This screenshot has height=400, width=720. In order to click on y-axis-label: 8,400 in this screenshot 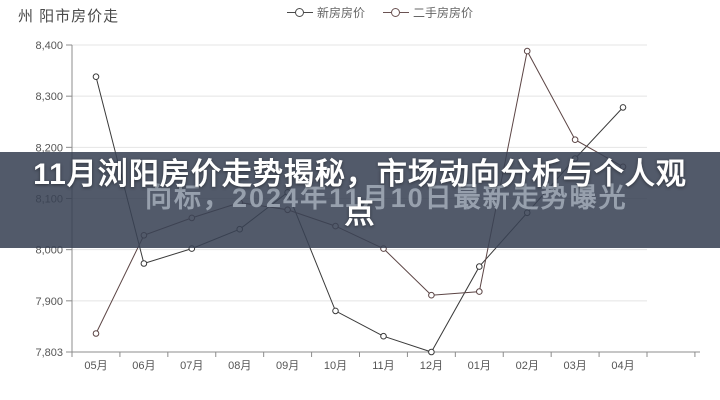, I will do `click(49, 46)`.